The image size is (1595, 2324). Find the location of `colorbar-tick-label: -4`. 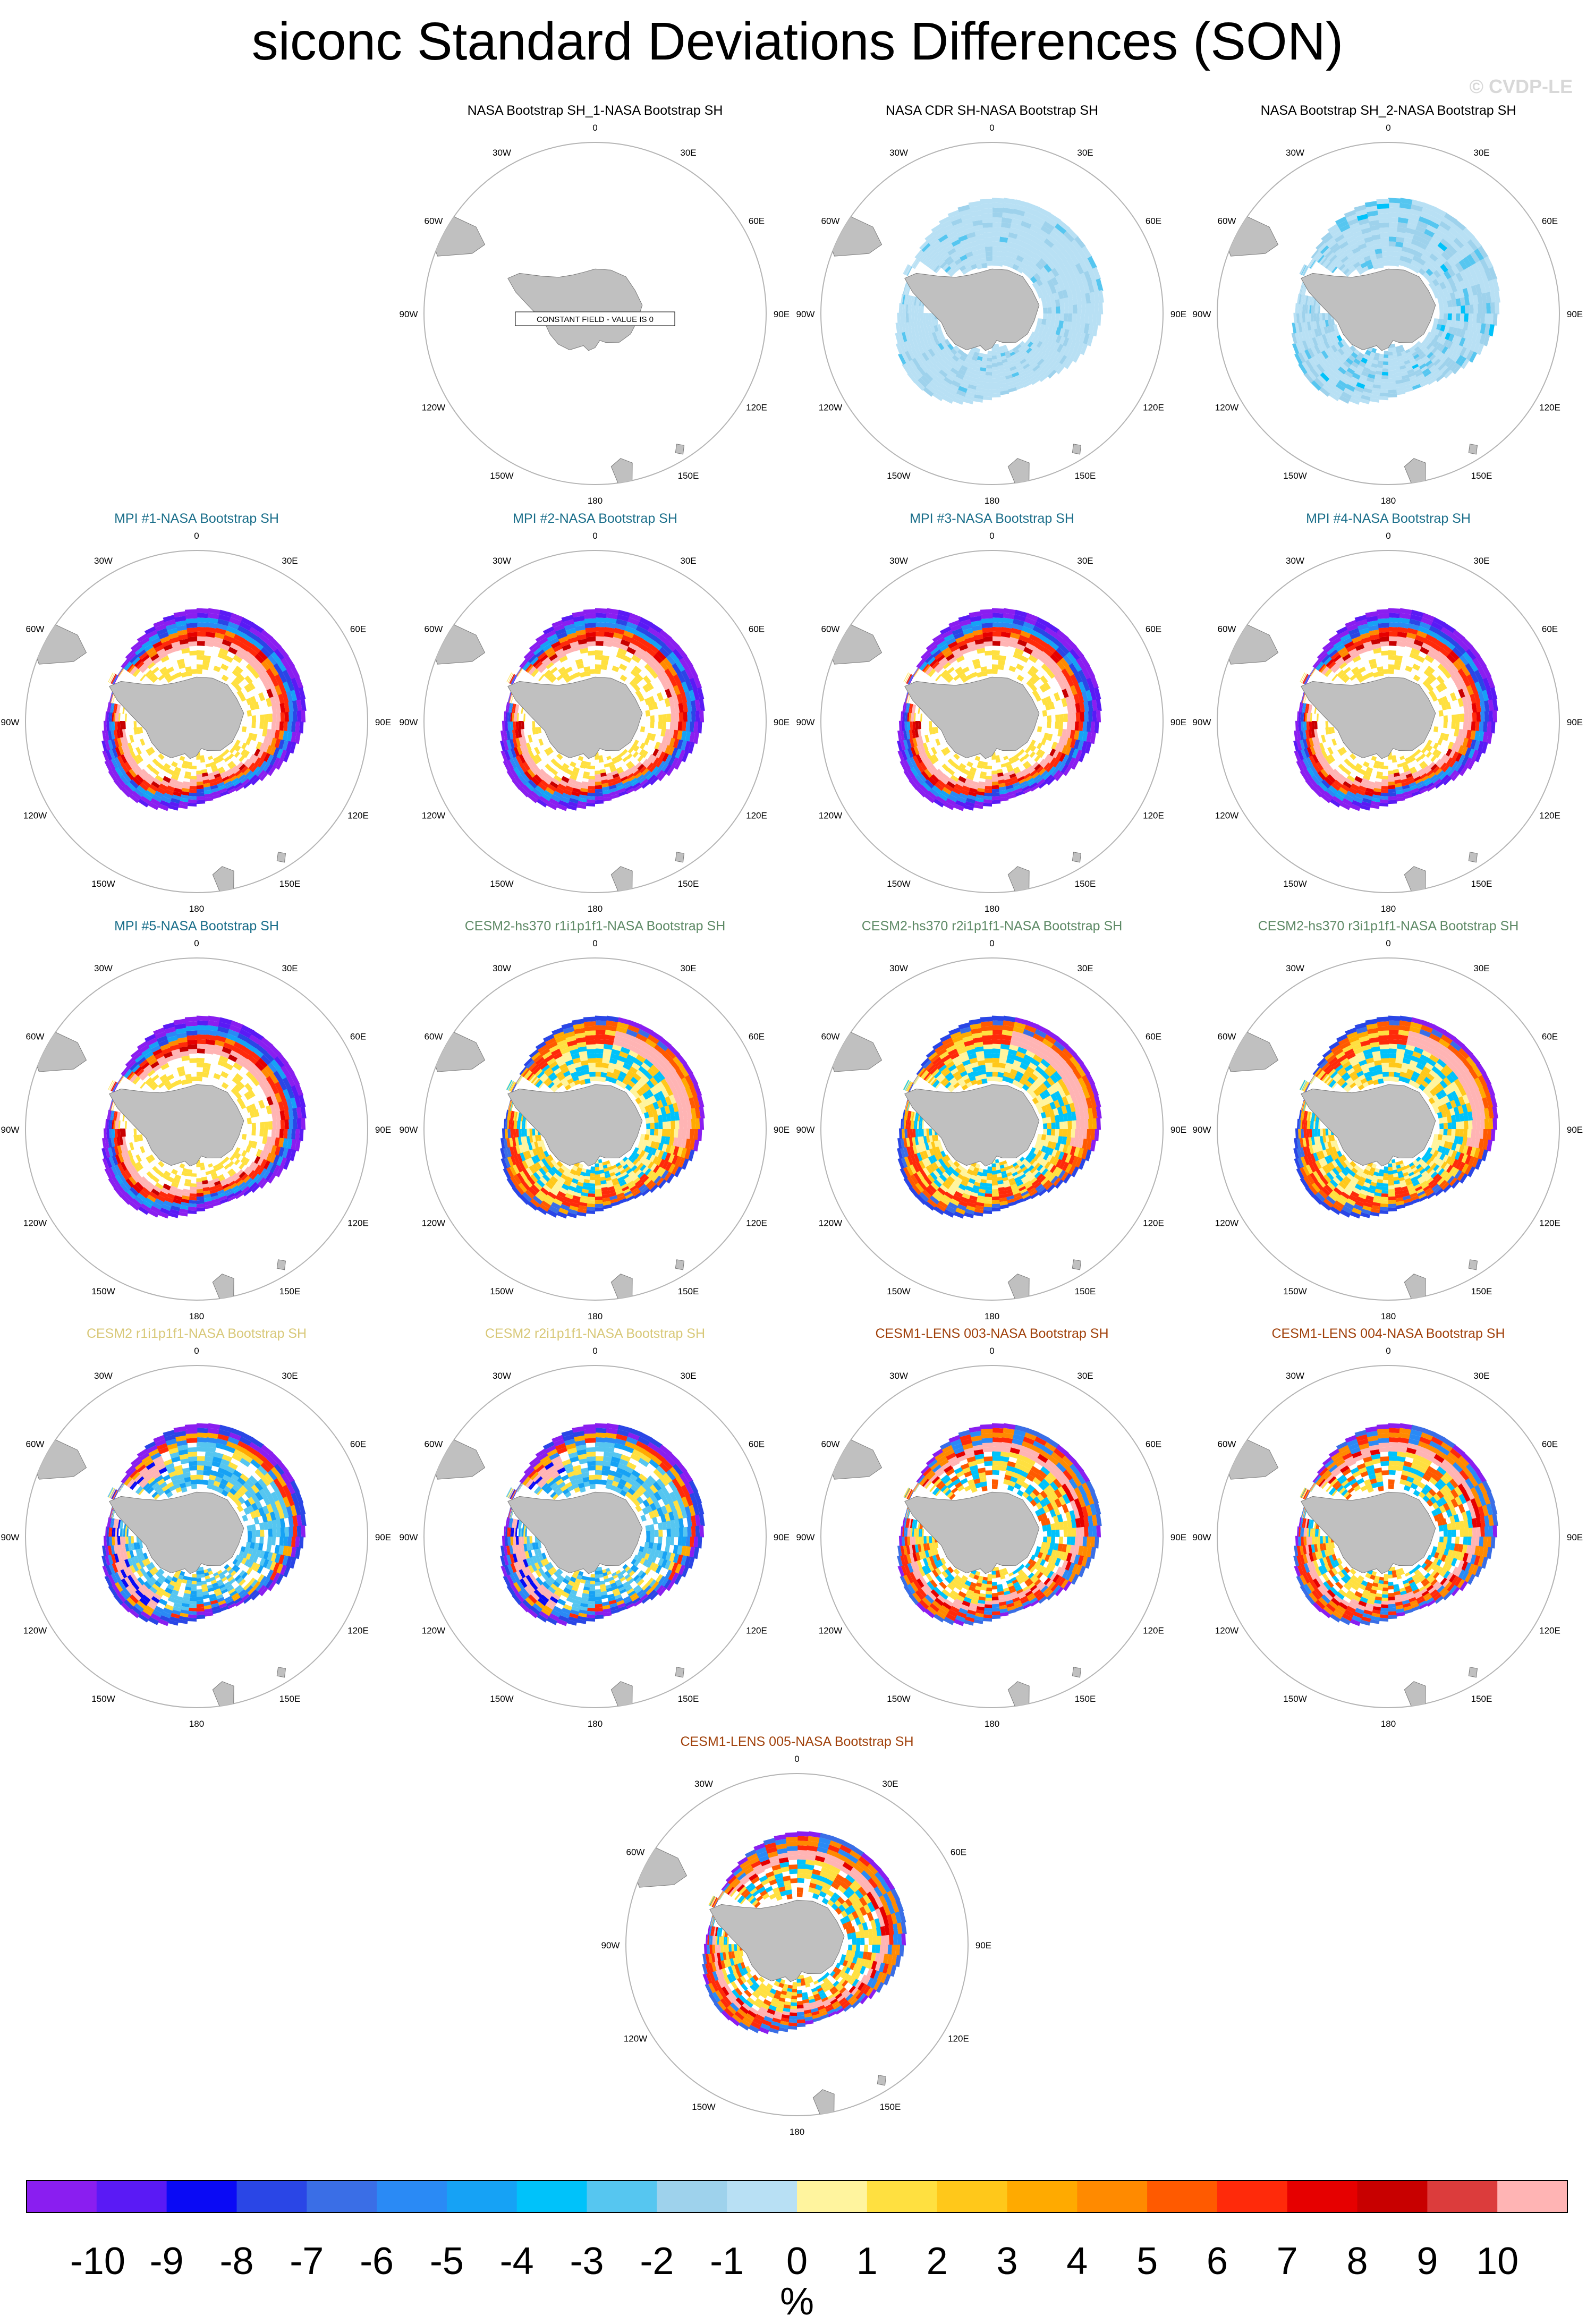

colorbar-tick-label: -4 is located at coordinates (517, 2261).